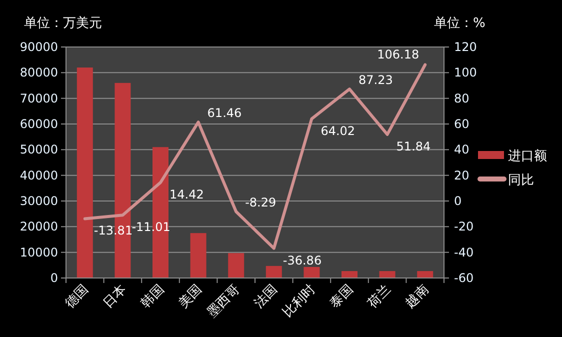 This screenshot has width=562, height=337. What do you see at coordinates (417, 297) in the screenshot?
I see `x-tick-label: 越南` at bounding box center [417, 297].